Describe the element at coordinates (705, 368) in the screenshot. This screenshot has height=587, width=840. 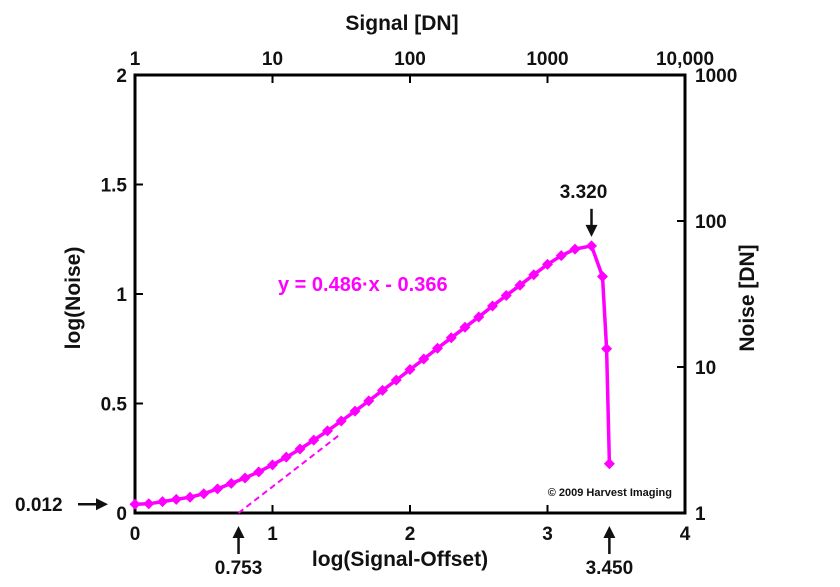
I see `y2-tick-label: 10` at that location.